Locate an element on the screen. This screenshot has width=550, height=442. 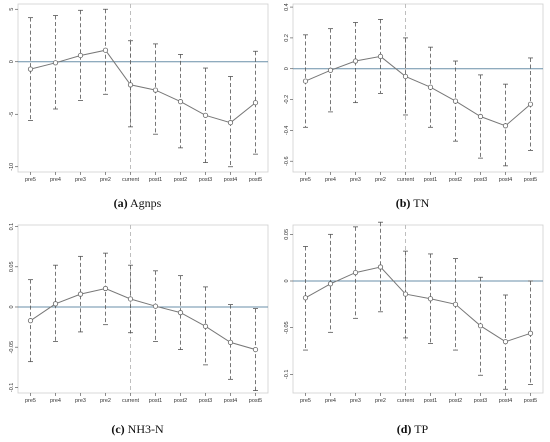
x-tick-label: post3 is located at coordinates (205, 180).